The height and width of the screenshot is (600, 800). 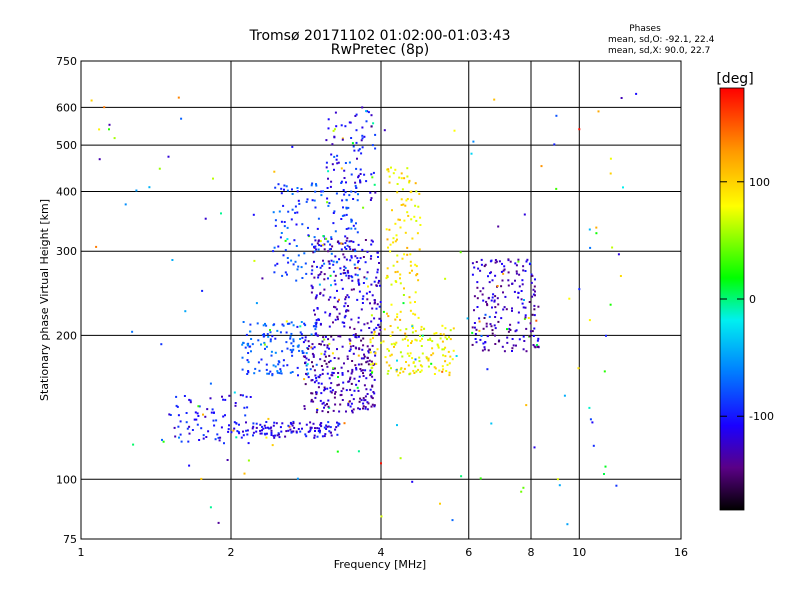 What do you see at coordinates (468, 552) in the screenshot?
I see `x-tick-label: 6` at bounding box center [468, 552].